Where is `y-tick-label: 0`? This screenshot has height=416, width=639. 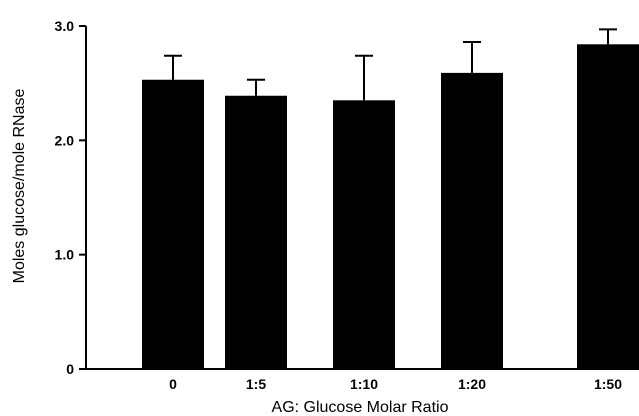
y-tick-label: 0 is located at coordinates (70, 369).